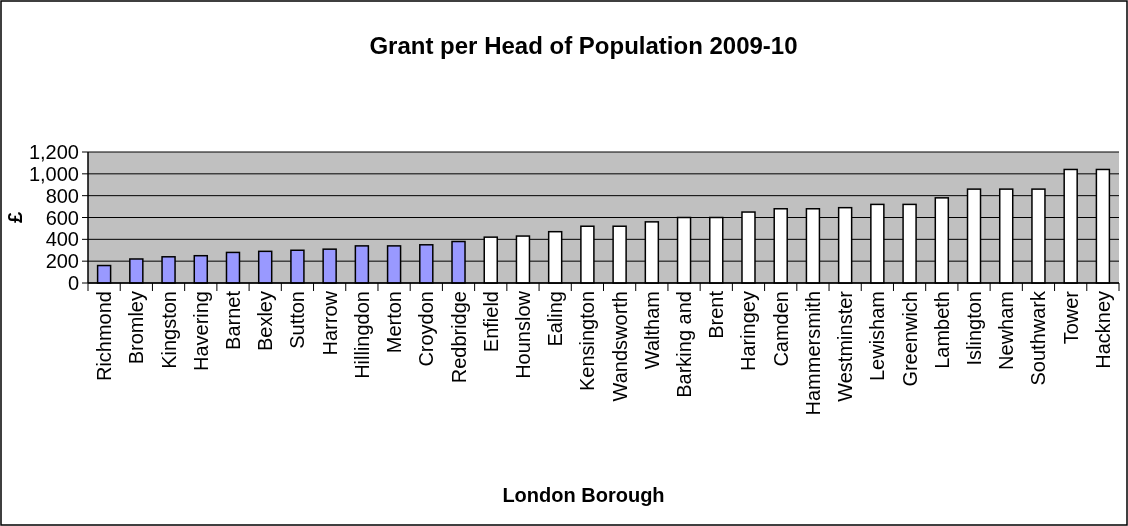 Image resolution: width=1128 pixels, height=526 pixels. I want to click on x-tick-label: Brent, so click(716, 314).